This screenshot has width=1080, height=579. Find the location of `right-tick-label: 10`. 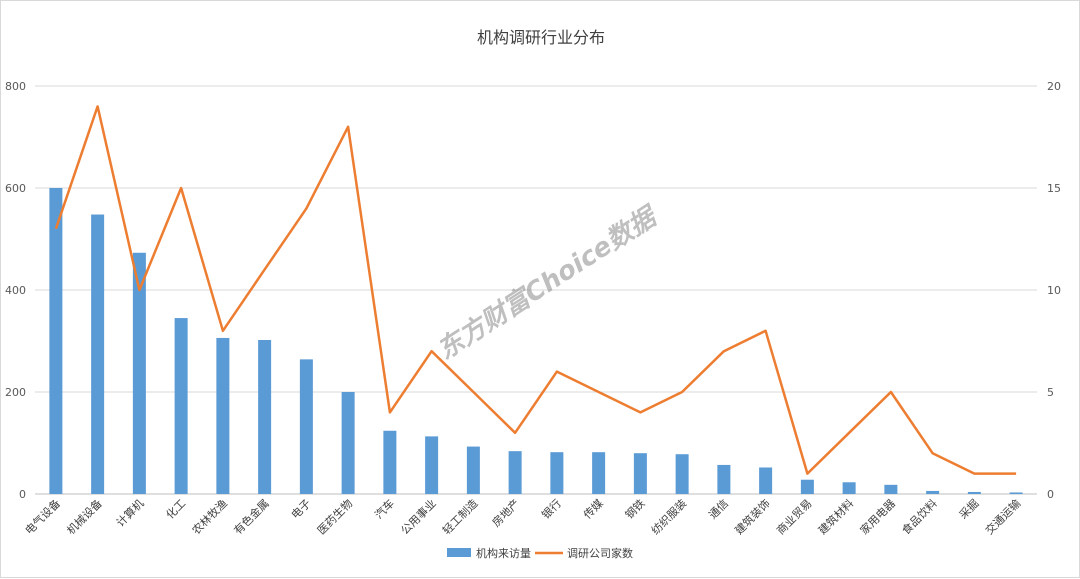

right-tick-label: 10 is located at coordinates (1054, 290).